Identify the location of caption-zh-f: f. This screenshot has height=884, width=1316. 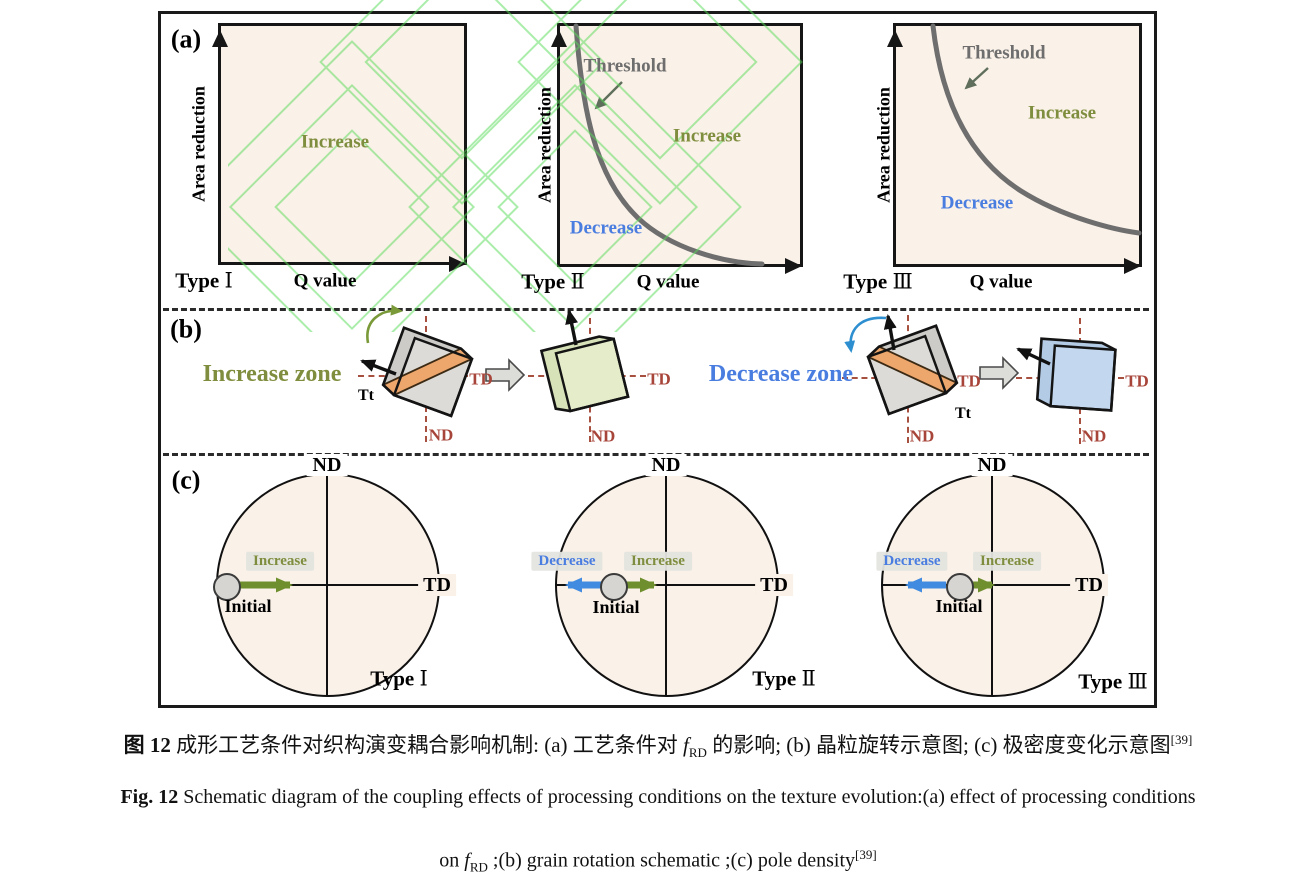
(686, 745).